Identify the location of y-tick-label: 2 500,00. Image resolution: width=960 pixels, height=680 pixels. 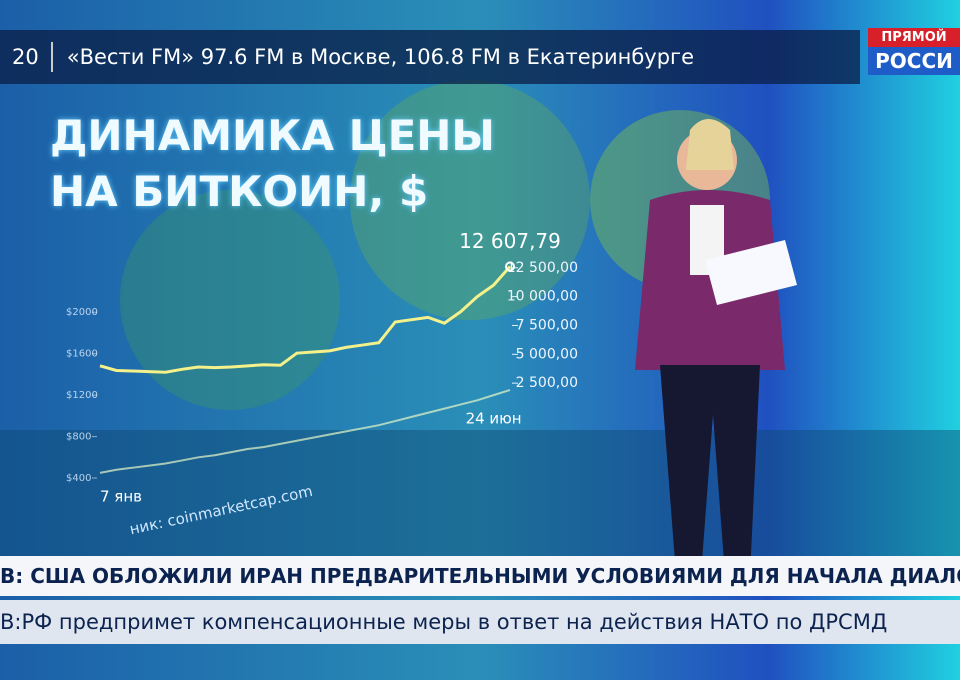
(547, 383).